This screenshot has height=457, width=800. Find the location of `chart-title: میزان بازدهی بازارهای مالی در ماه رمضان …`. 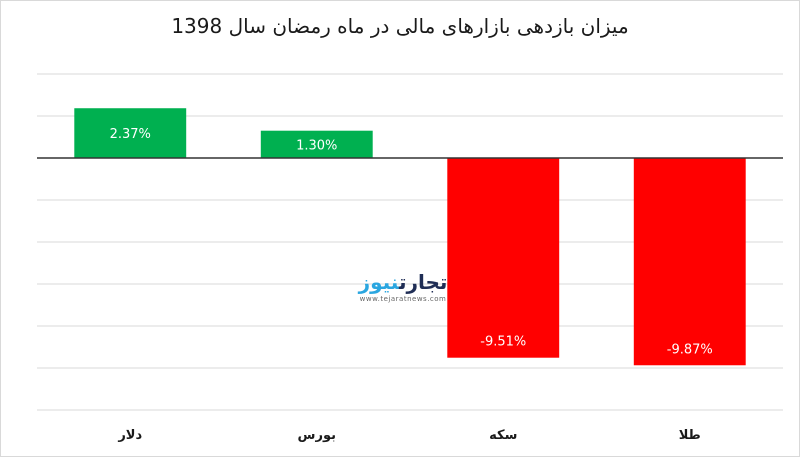

chart-title: میزان بازدهی بازارهای مالی در ماه رمضان … is located at coordinates (400, 26).